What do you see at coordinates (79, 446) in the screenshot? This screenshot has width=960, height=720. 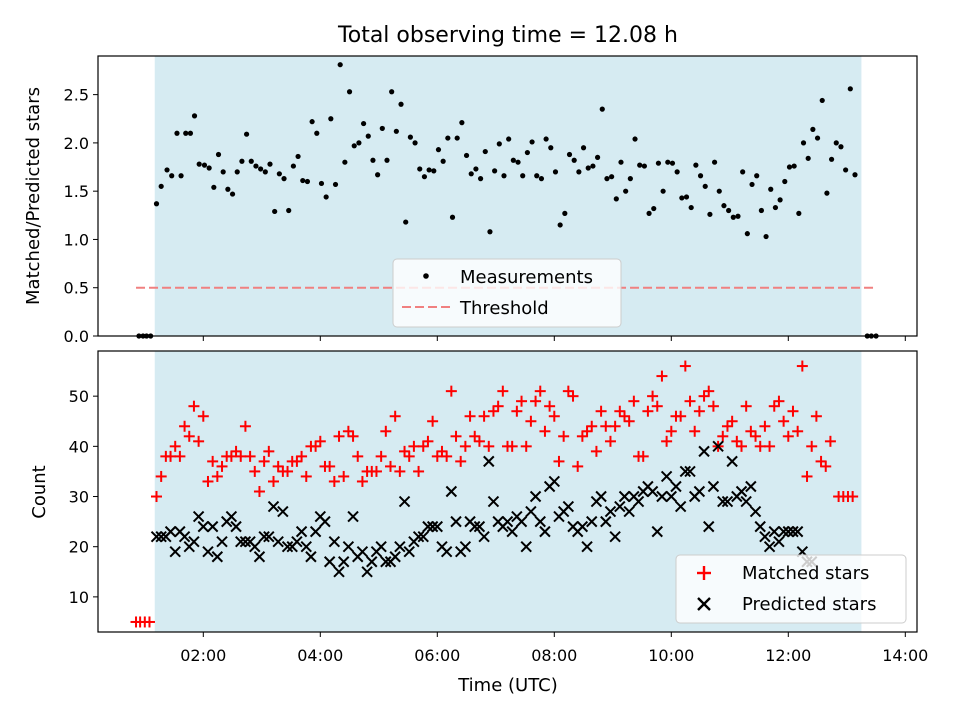 I see `count-y-tick-label: 40` at bounding box center [79, 446].